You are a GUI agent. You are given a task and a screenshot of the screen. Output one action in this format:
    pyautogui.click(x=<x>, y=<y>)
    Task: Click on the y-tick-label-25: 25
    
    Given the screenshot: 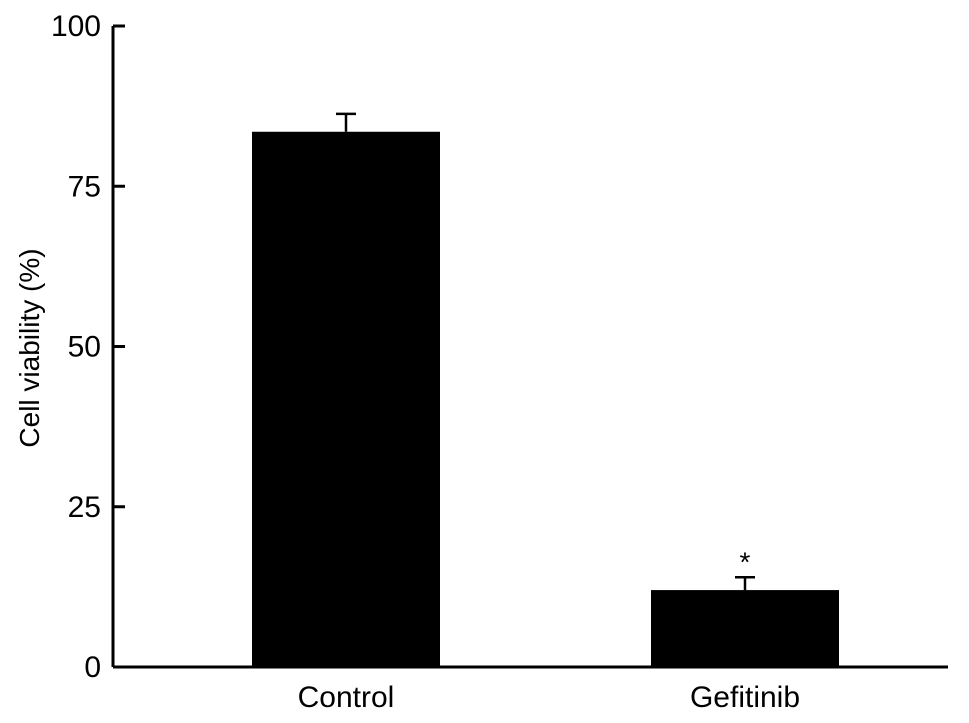 What is the action you would take?
    pyautogui.click(x=84, y=507)
    